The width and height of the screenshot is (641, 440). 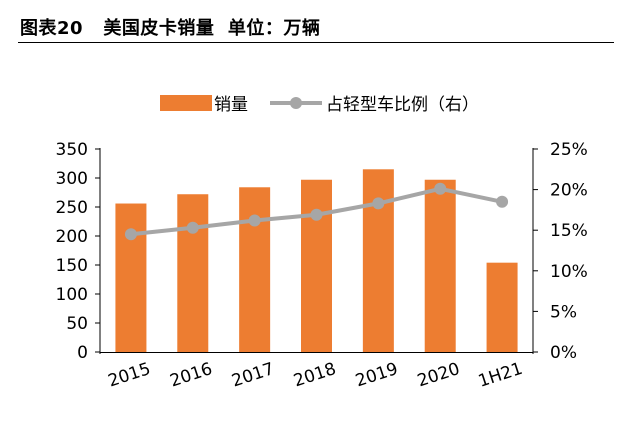 What do you see at coordinates (252, 375) in the screenshot?
I see `x-tick-label: 2017` at bounding box center [252, 375].